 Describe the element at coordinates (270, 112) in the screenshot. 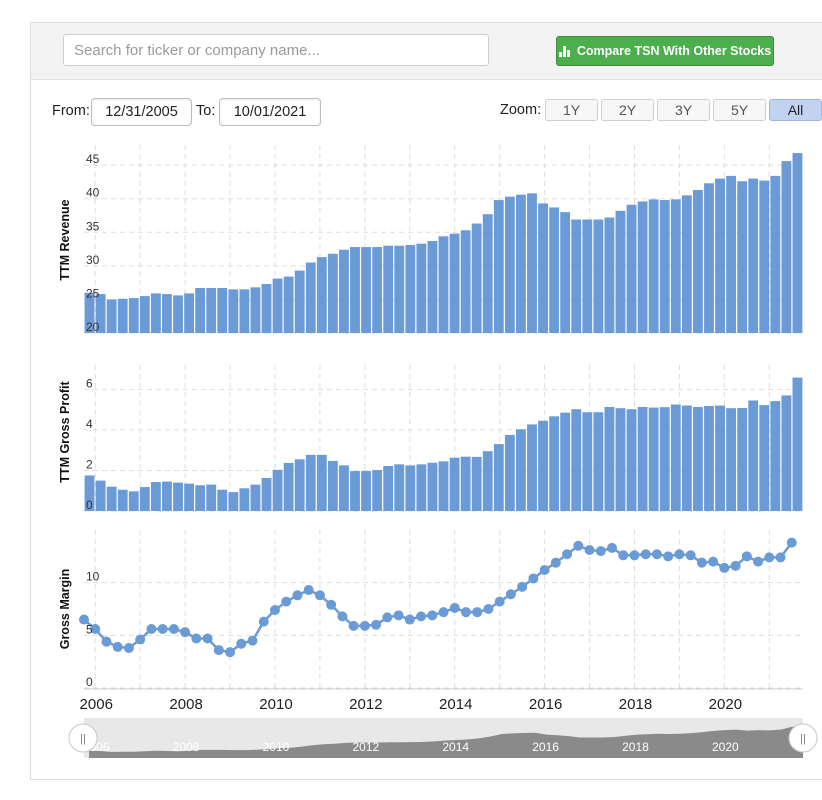

I see `to-date-field: 10/01/2021` at that location.